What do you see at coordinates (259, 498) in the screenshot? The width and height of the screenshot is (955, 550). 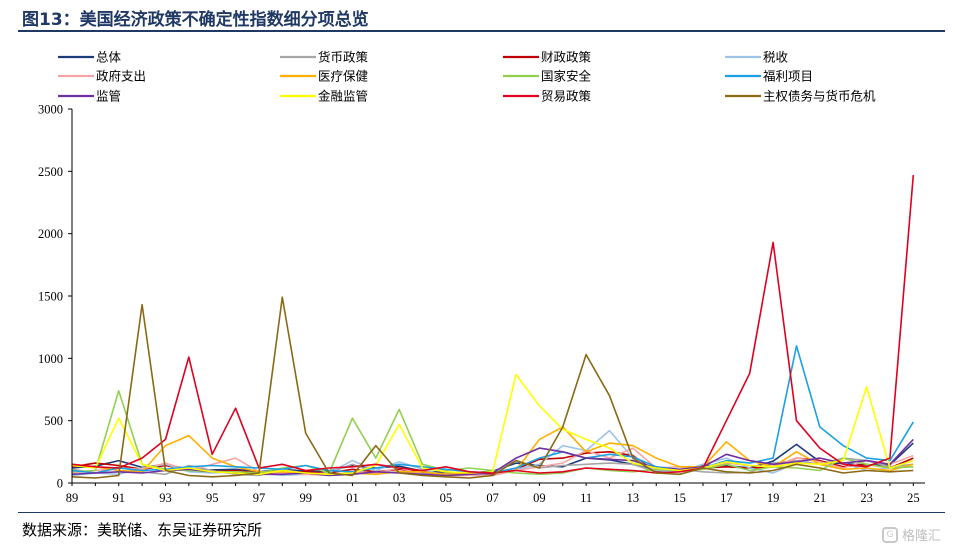 I see `x-tick-label: 97` at bounding box center [259, 498].